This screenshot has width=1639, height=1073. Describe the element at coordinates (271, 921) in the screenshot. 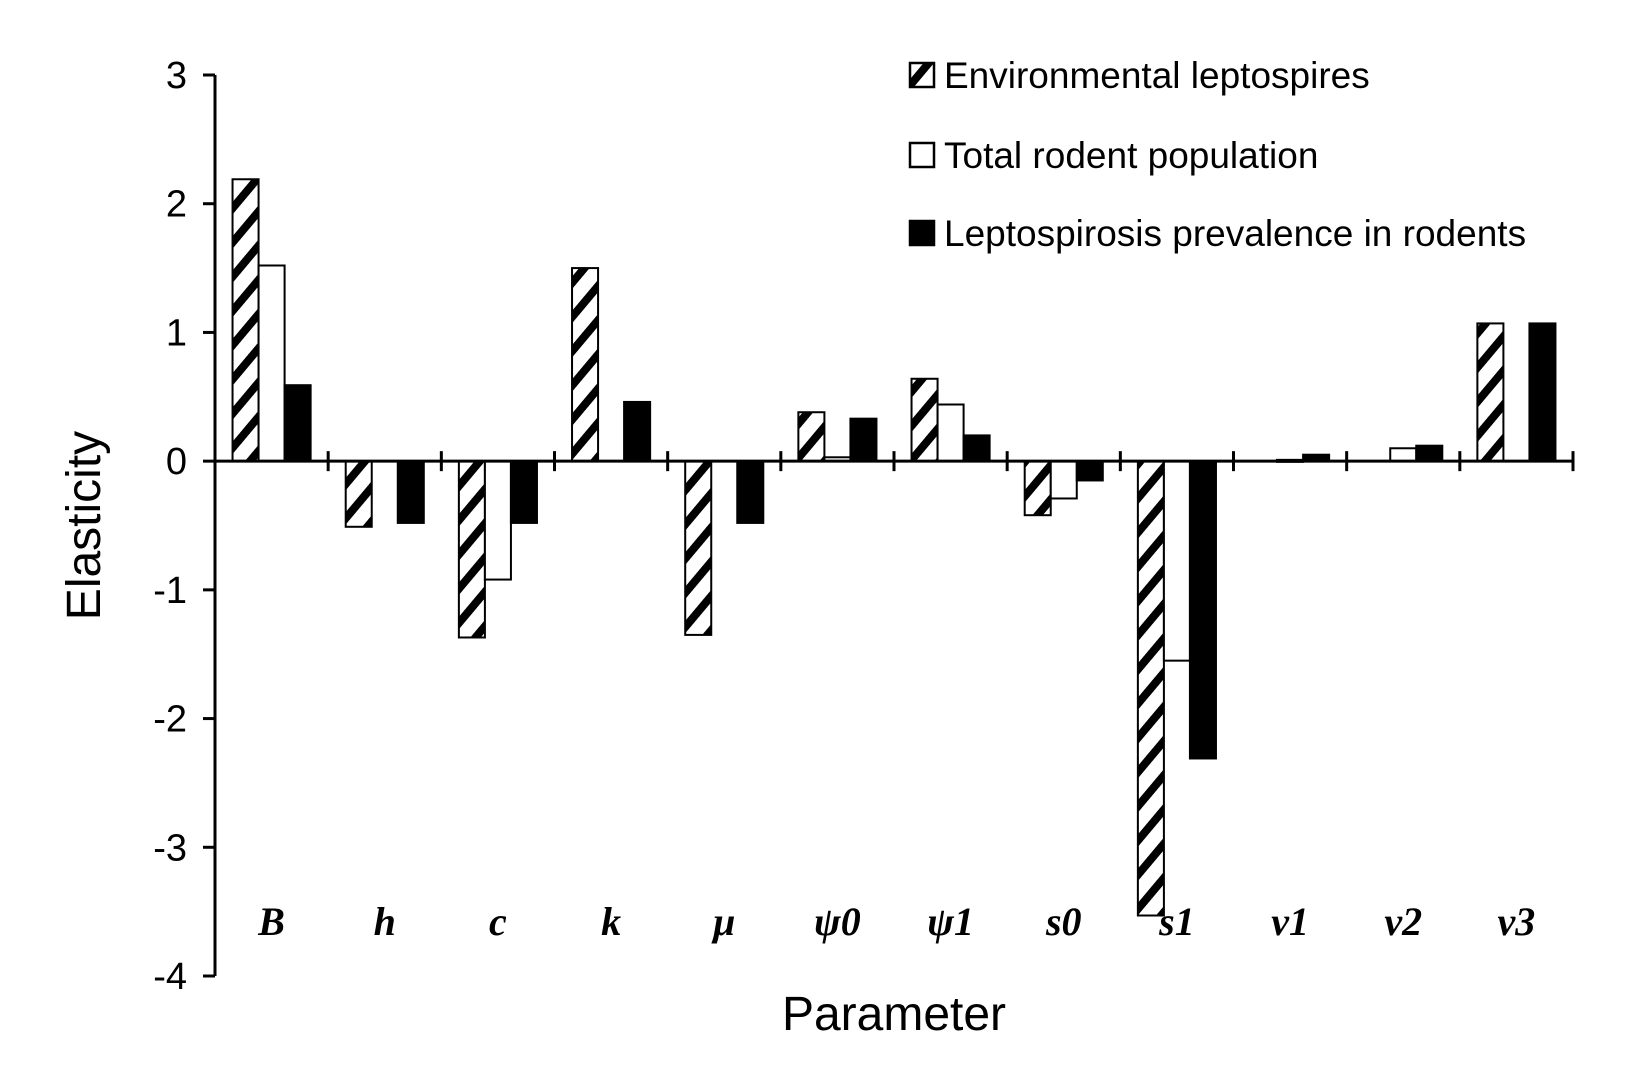

I see `category-label: B` at that location.